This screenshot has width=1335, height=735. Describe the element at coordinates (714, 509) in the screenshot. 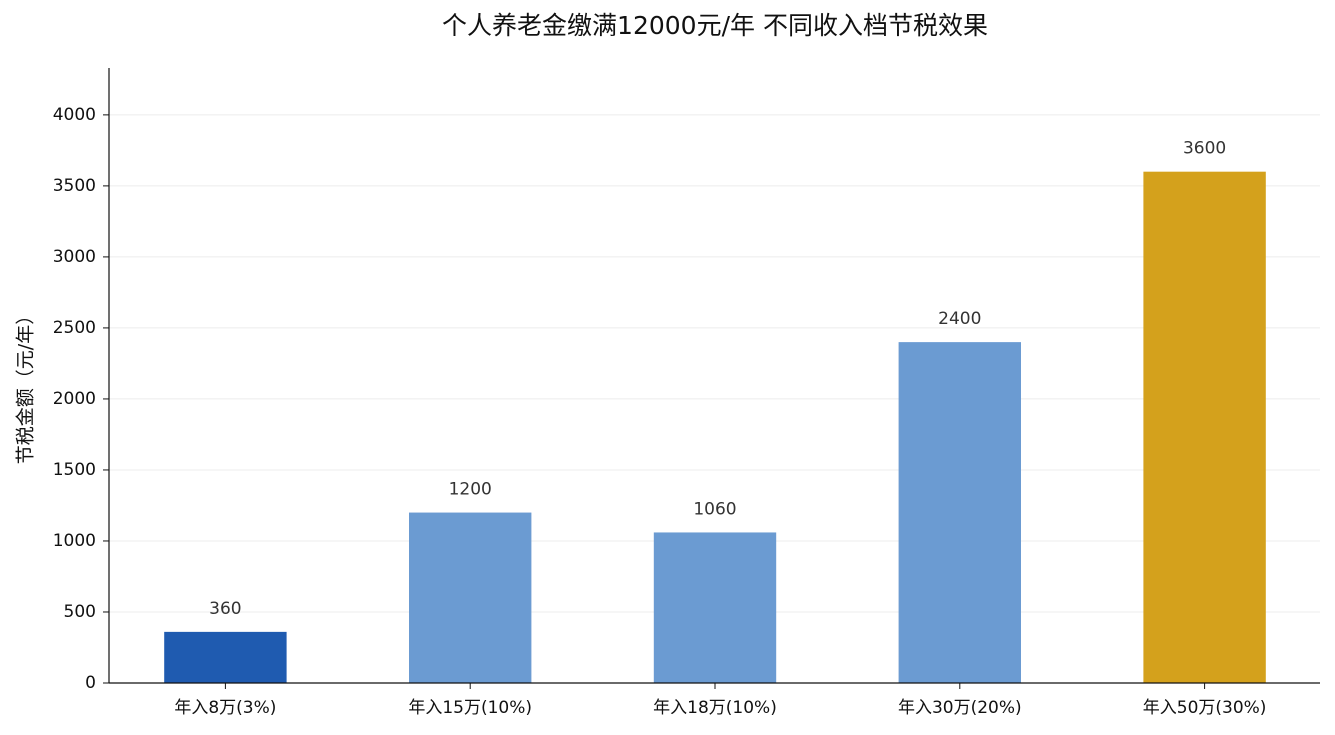

I see `value-label: 1060` at that location.